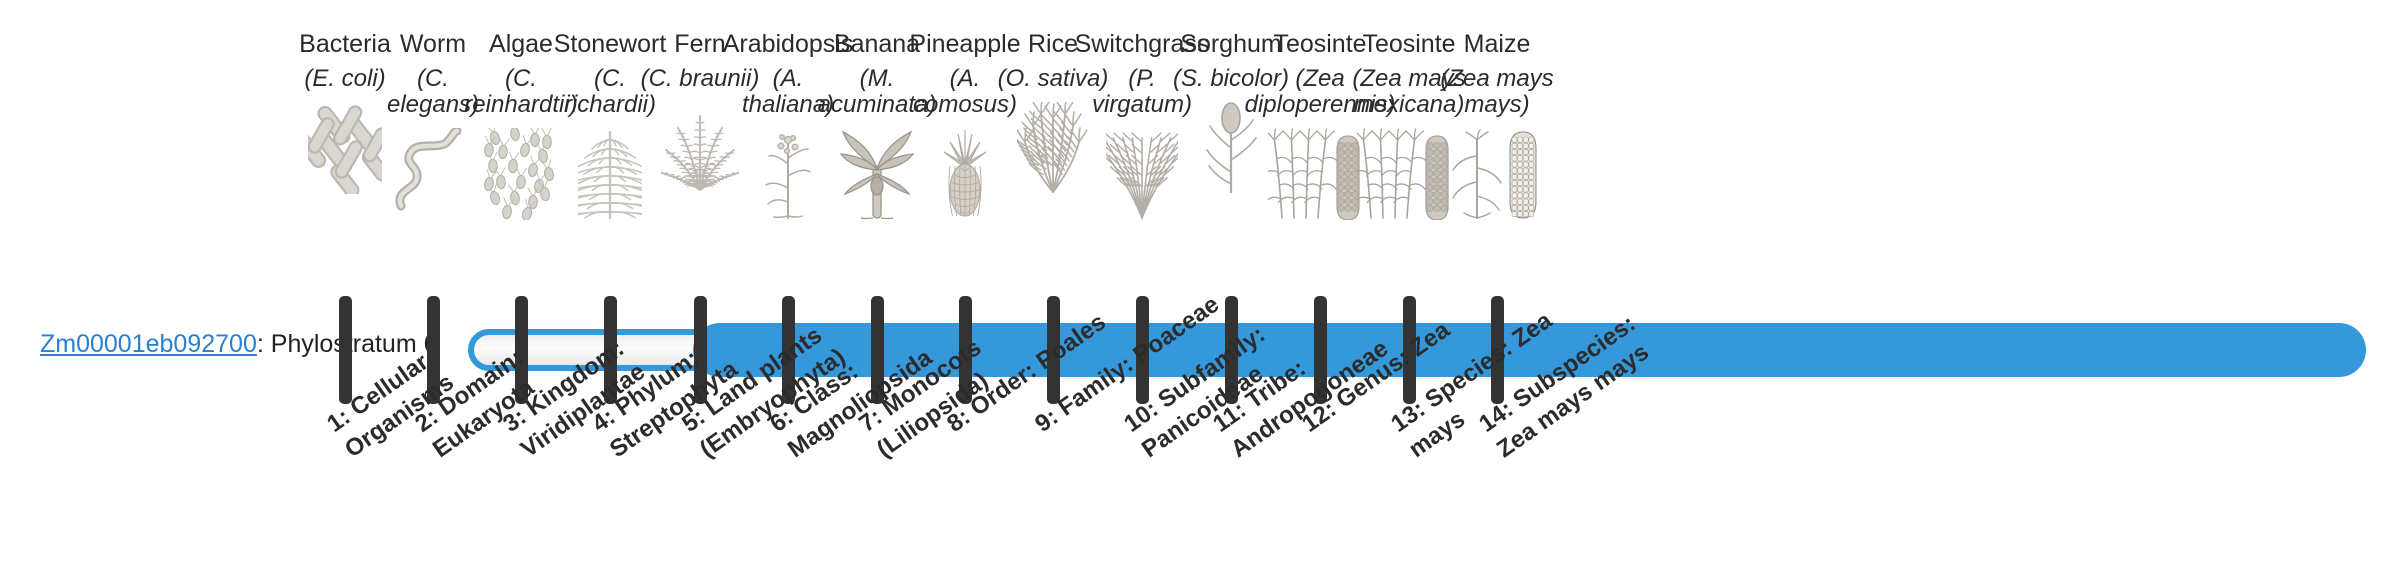  Describe the element at coordinates (521, 91) in the screenshot. I see `species-scientific-name: (C. reinhardtii)` at that location.